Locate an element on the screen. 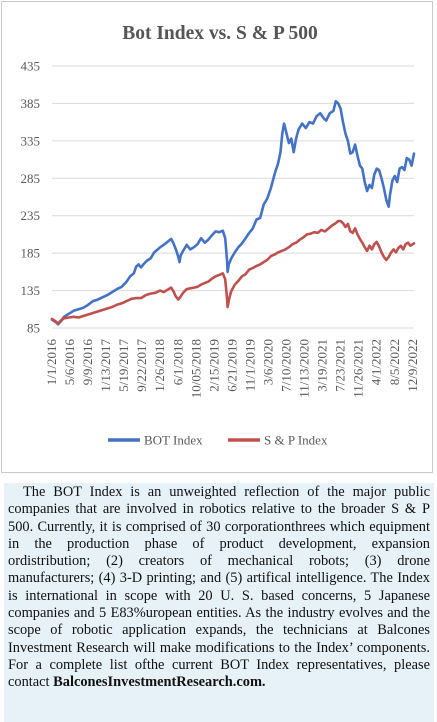  contact-link: BalconesInvestmentResearch.com. is located at coordinates (159, 682).